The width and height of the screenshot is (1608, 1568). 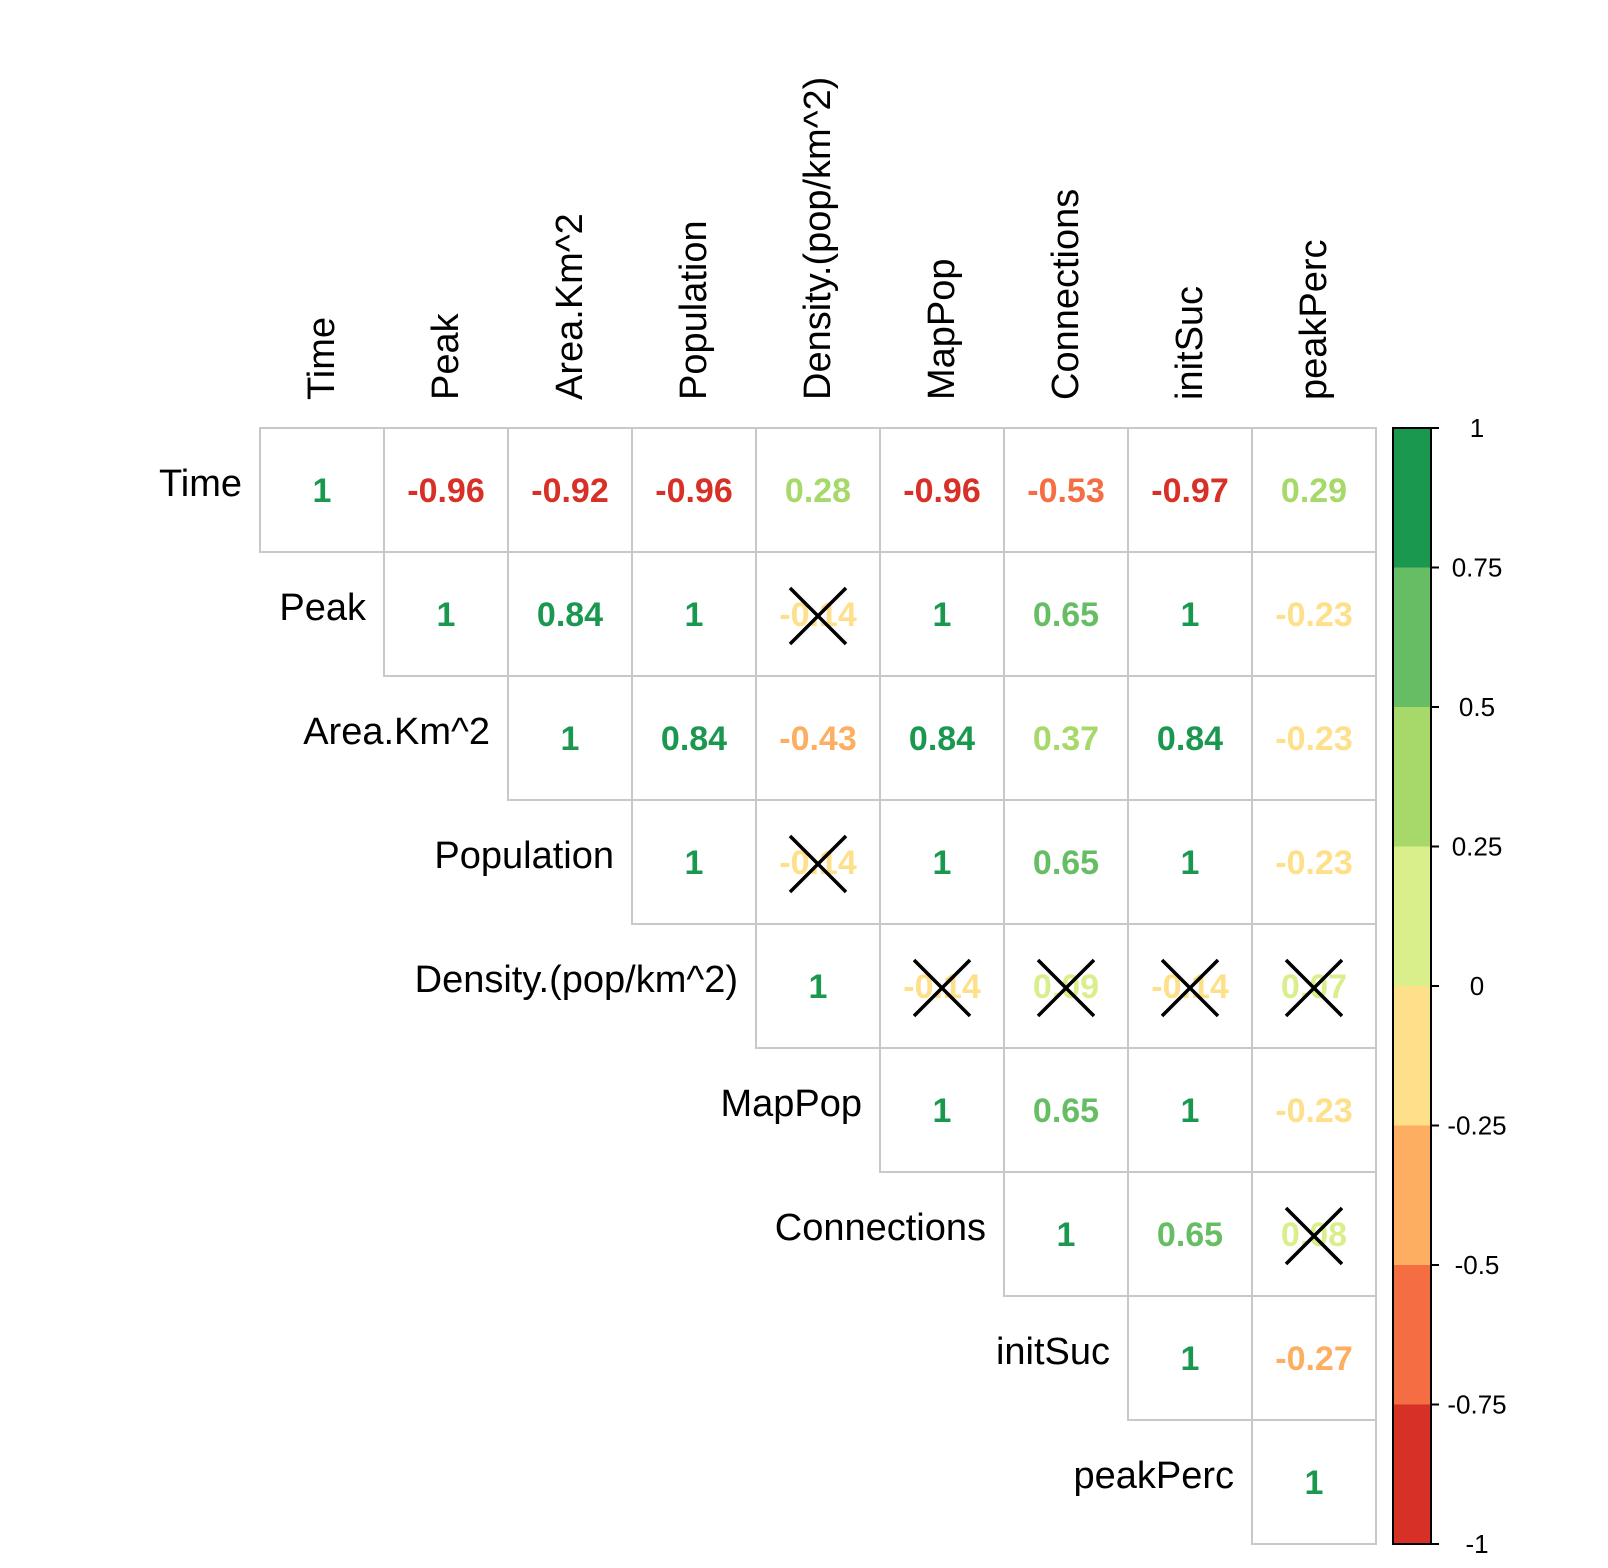 I want to click on cell-value-population-initsuc: 1, so click(x=1190, y=863).